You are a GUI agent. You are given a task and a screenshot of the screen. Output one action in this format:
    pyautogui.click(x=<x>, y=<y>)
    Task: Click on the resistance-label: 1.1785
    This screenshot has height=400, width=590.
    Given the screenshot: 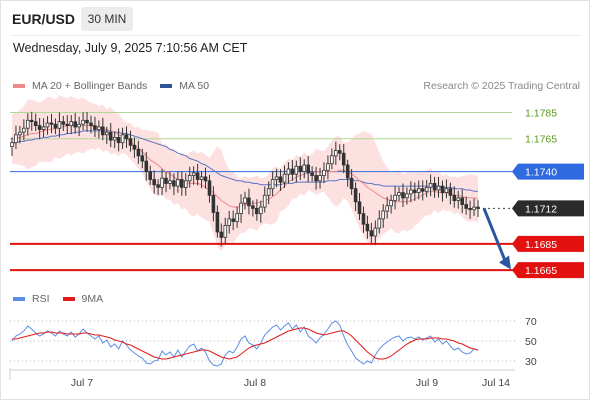 What is the action you would take?
    pyautogui.click(x=541, y=113)
    